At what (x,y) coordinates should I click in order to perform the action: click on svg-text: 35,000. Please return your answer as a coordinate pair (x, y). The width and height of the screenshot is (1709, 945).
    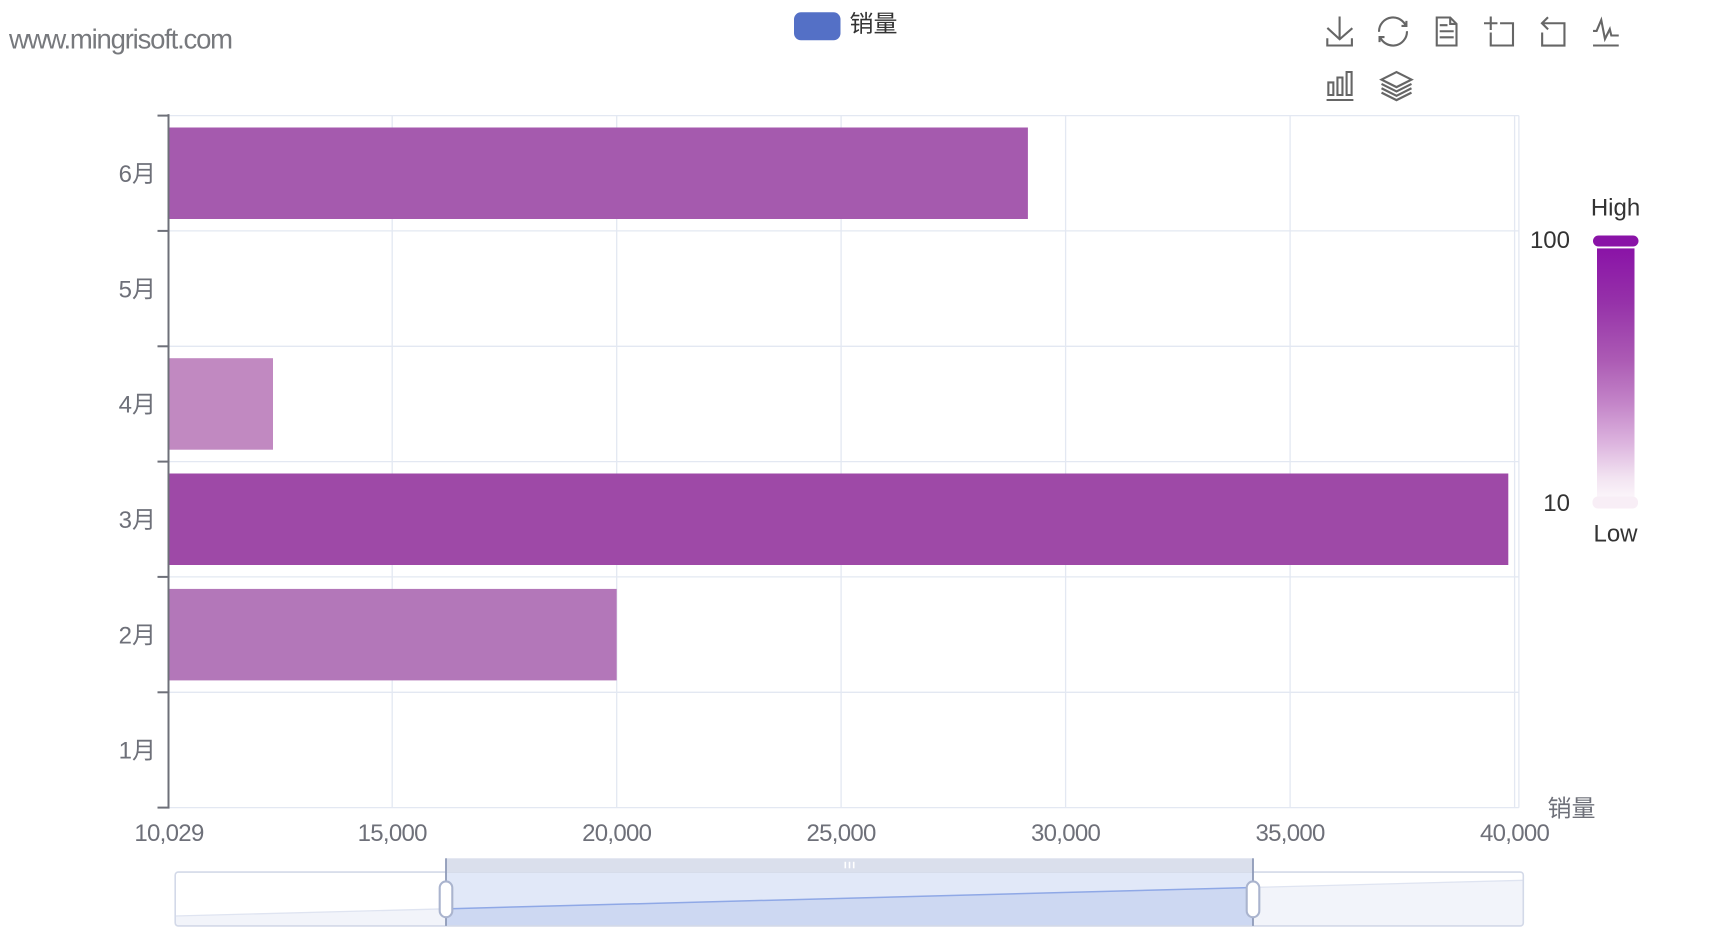
    Looking at the image, I should click on (1290, 833).